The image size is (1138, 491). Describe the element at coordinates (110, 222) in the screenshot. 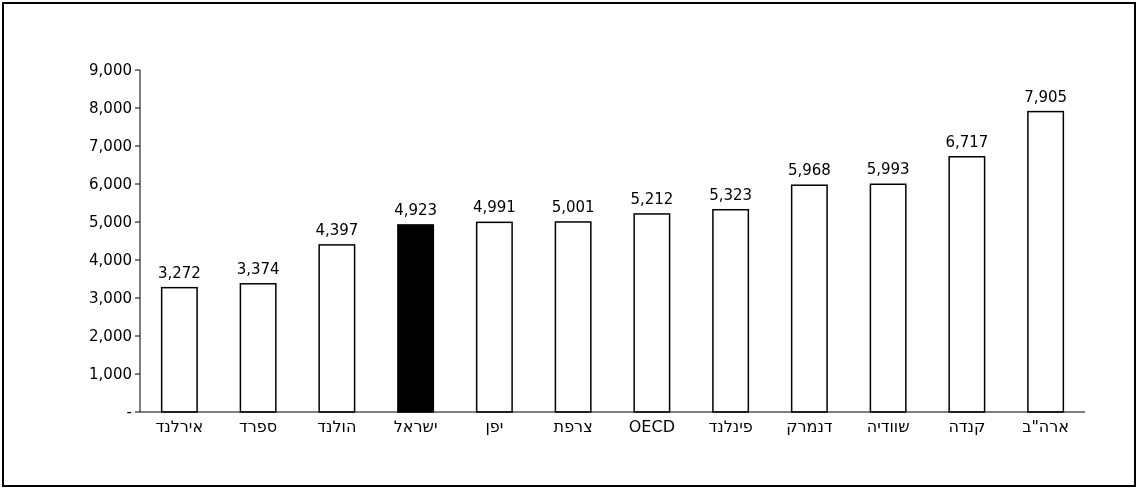

I see `y-tick-label: 5,000` at that location.